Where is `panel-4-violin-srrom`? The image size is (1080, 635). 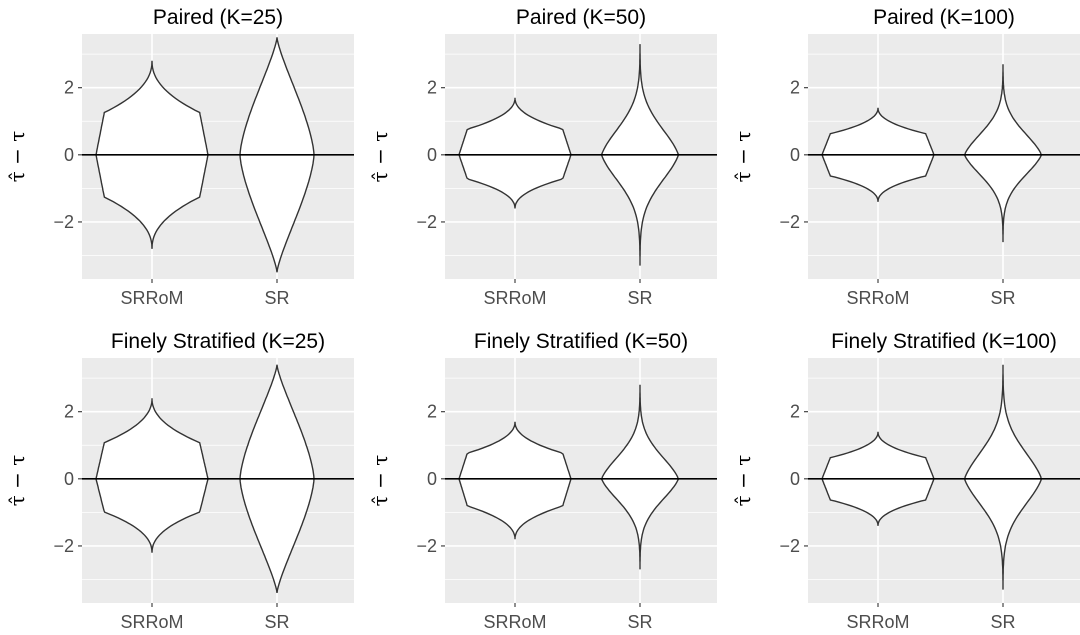 panel-4-violin-srrom is located at coordinates (152, 475).